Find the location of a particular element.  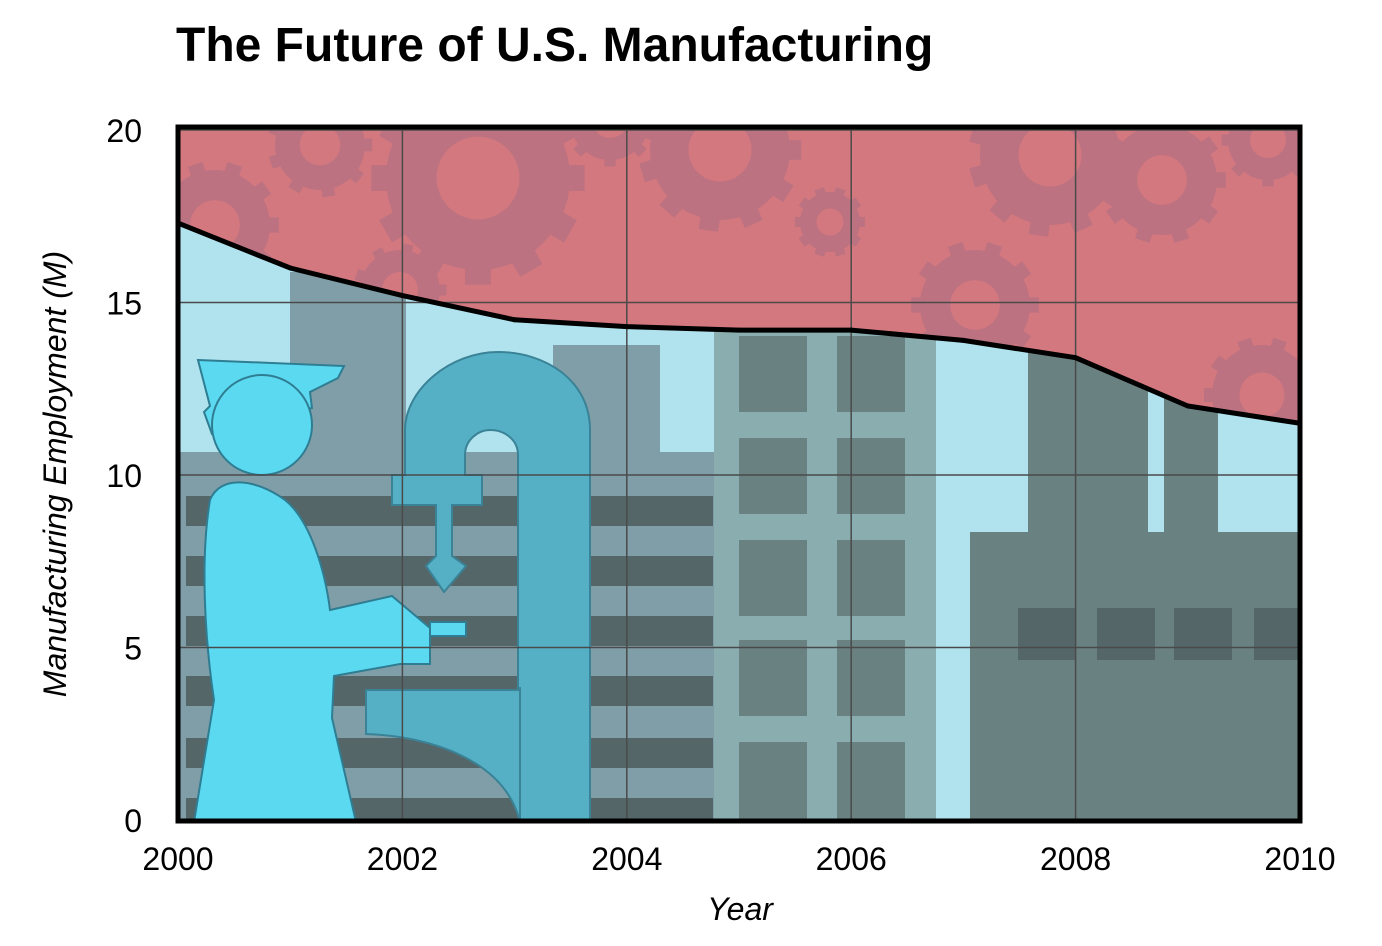

y-tick-label: 5 is located at coordinates (133, 649).